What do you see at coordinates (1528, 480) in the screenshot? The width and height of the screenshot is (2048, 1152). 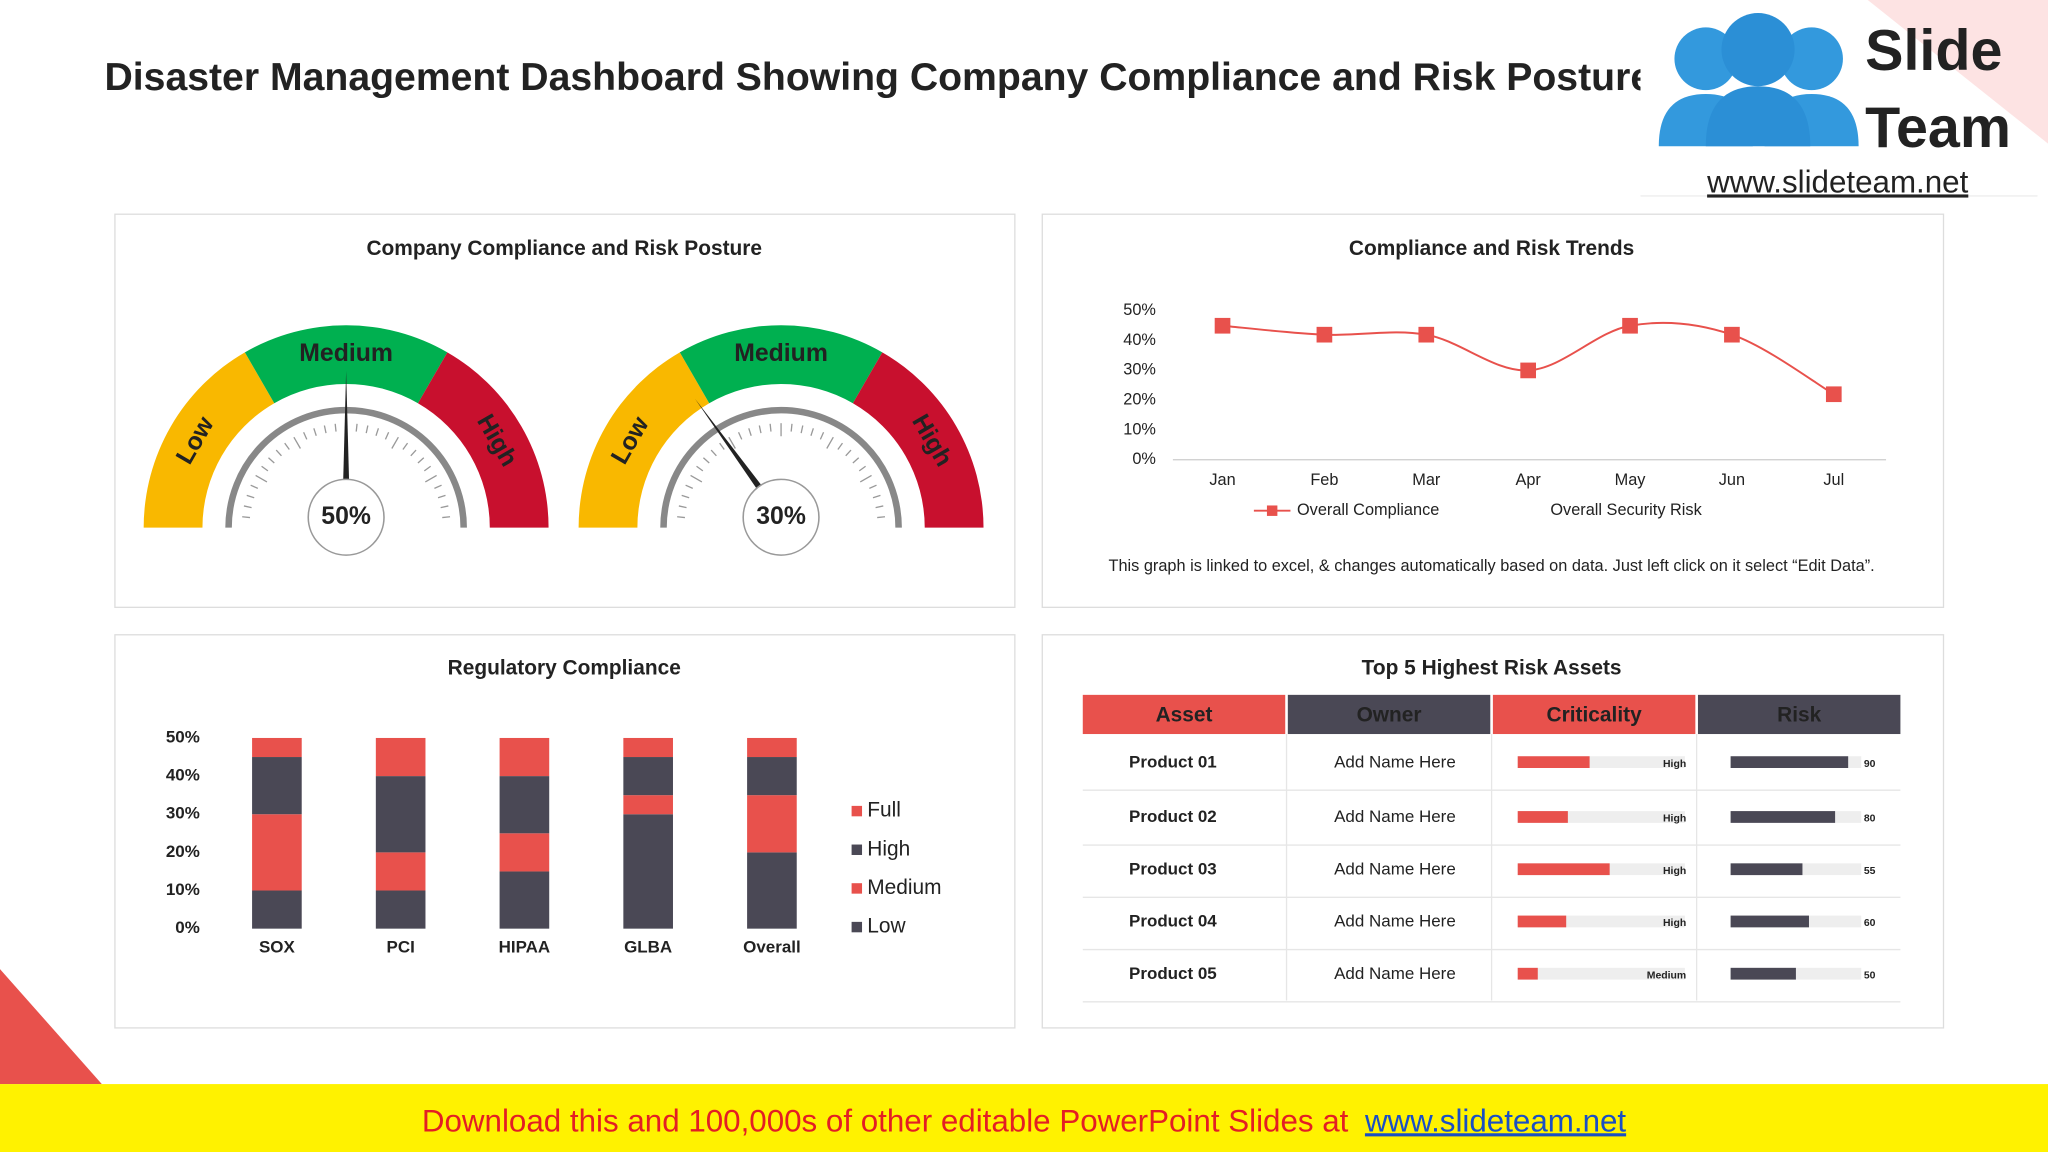 I see `x-tick-label: Apr` at bounding box center [1528, 480].